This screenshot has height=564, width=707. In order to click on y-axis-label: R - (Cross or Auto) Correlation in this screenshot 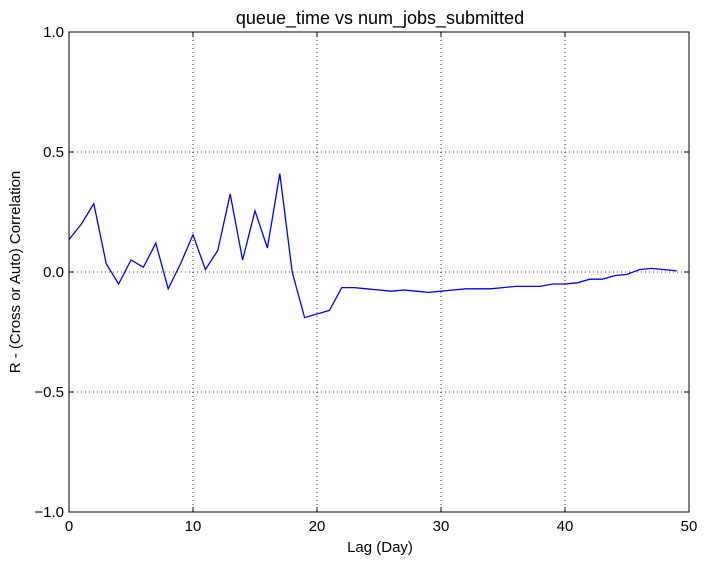, I will do `click(15, 272)`.